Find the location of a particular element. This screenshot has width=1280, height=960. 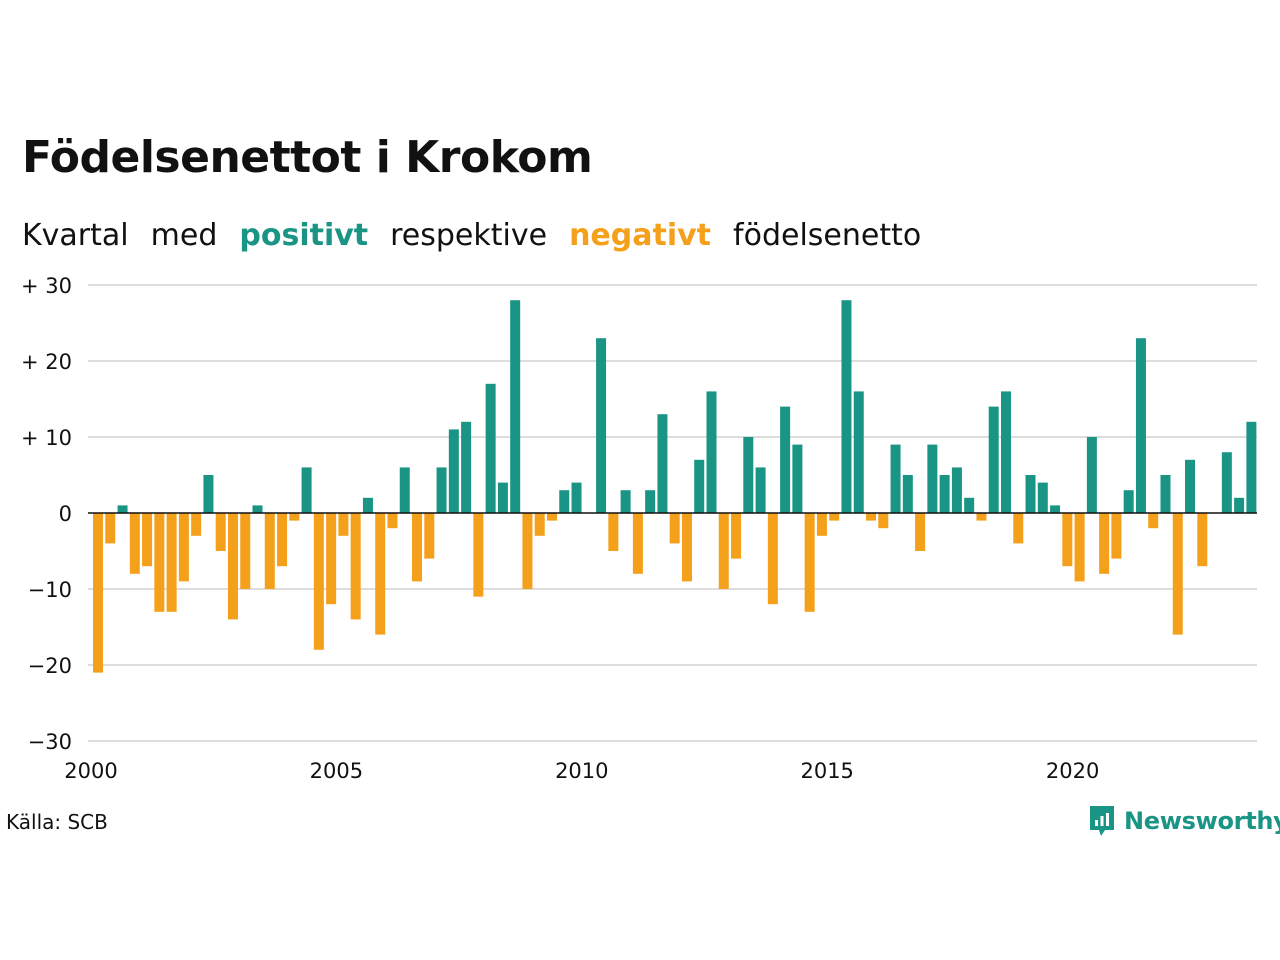

subtitle-word: Kvartal is located at coordinates (75, 235).